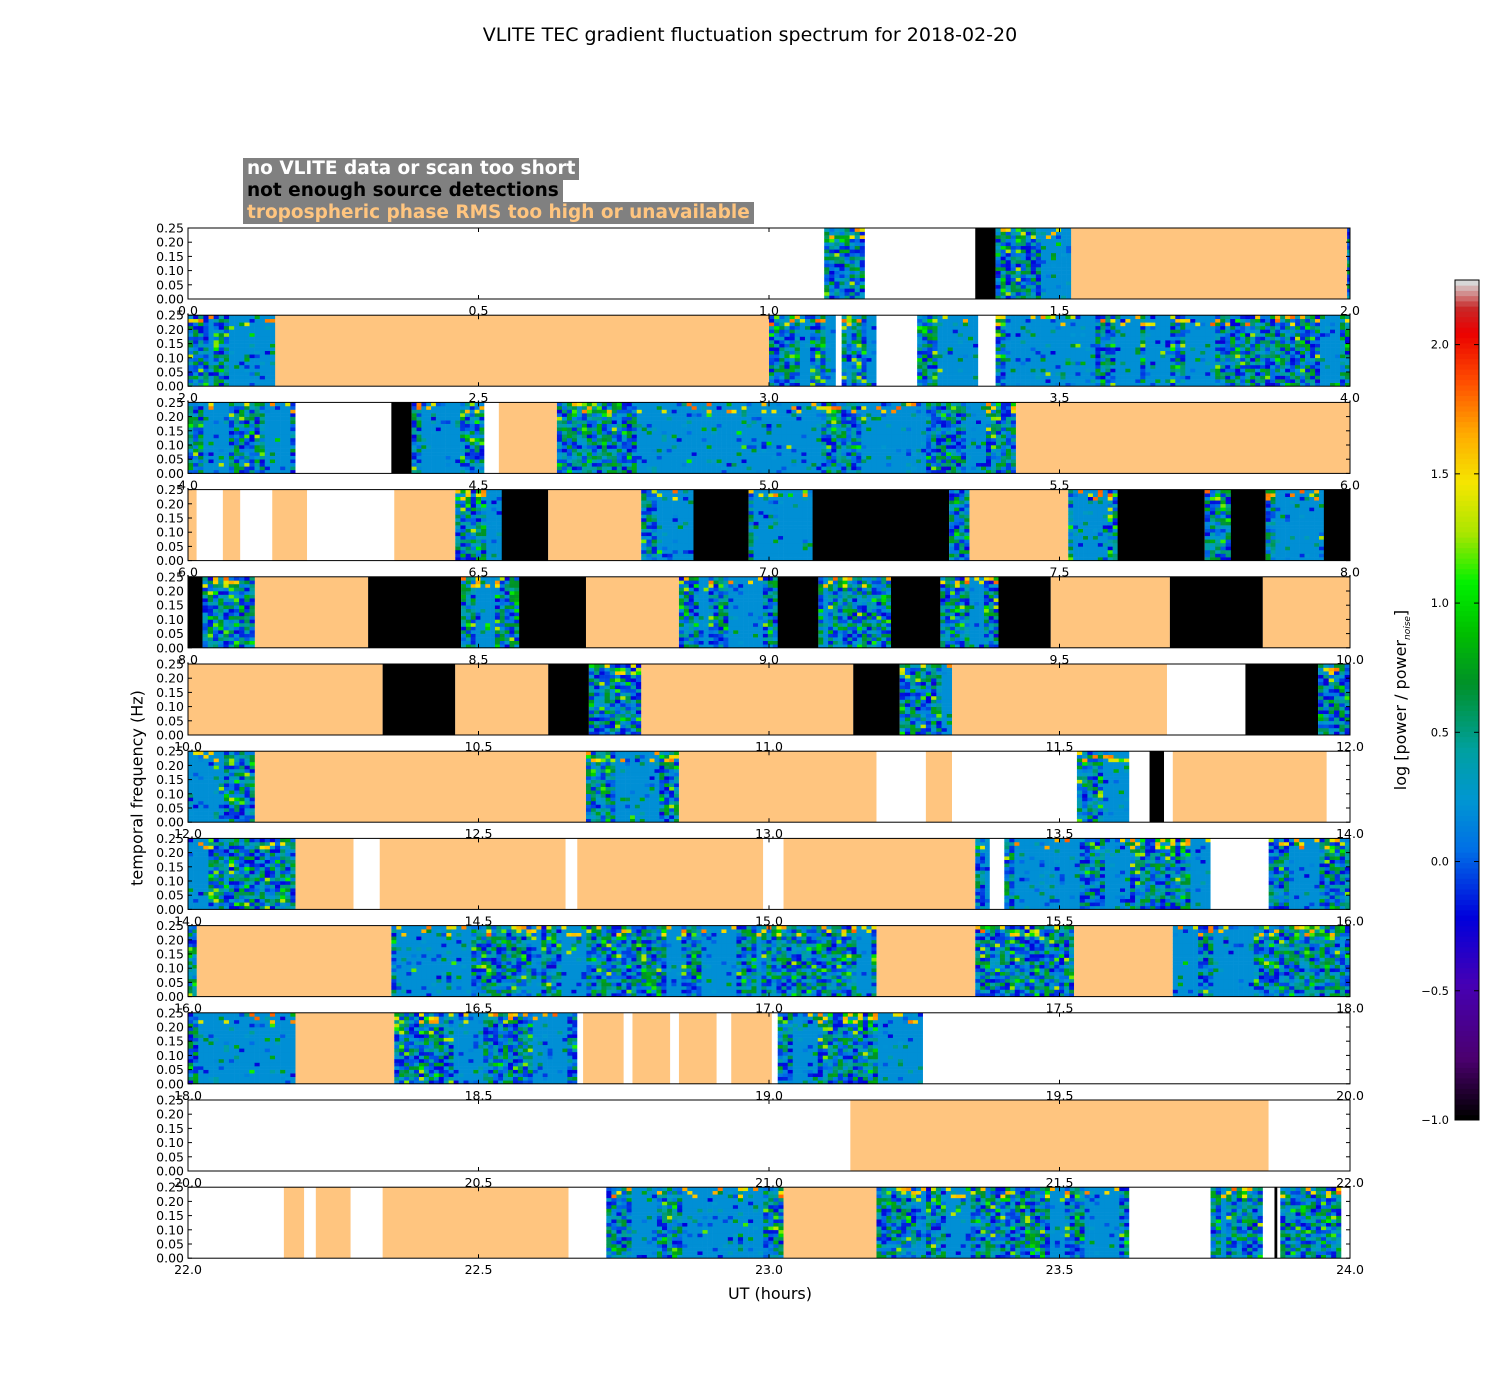 The image size is (1500, 1400). Describe the element at coordinates (1060, 572) in the screenshot. I see `x-tick-label: 7.5` at that location.